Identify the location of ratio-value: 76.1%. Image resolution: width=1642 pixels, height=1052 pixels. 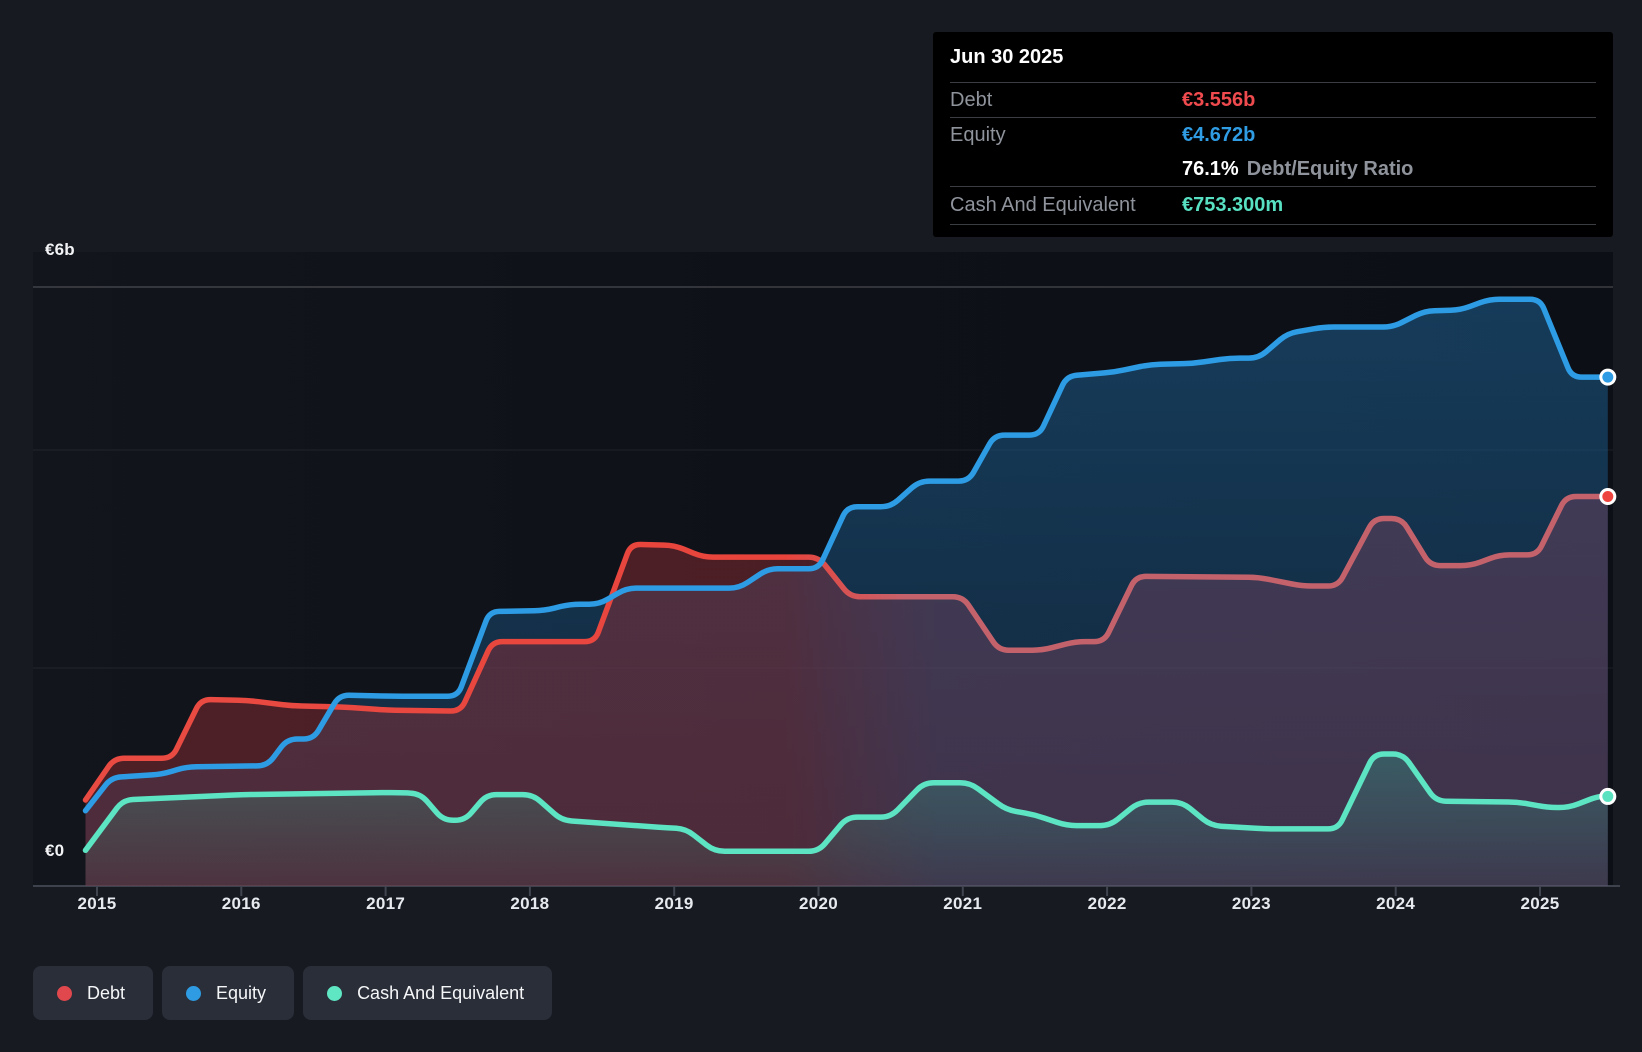
(1210, 168).